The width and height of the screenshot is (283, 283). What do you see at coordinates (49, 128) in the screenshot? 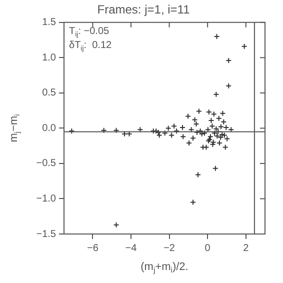
I see `y-tick-label: 0.0` at bounding box center [49, 128].